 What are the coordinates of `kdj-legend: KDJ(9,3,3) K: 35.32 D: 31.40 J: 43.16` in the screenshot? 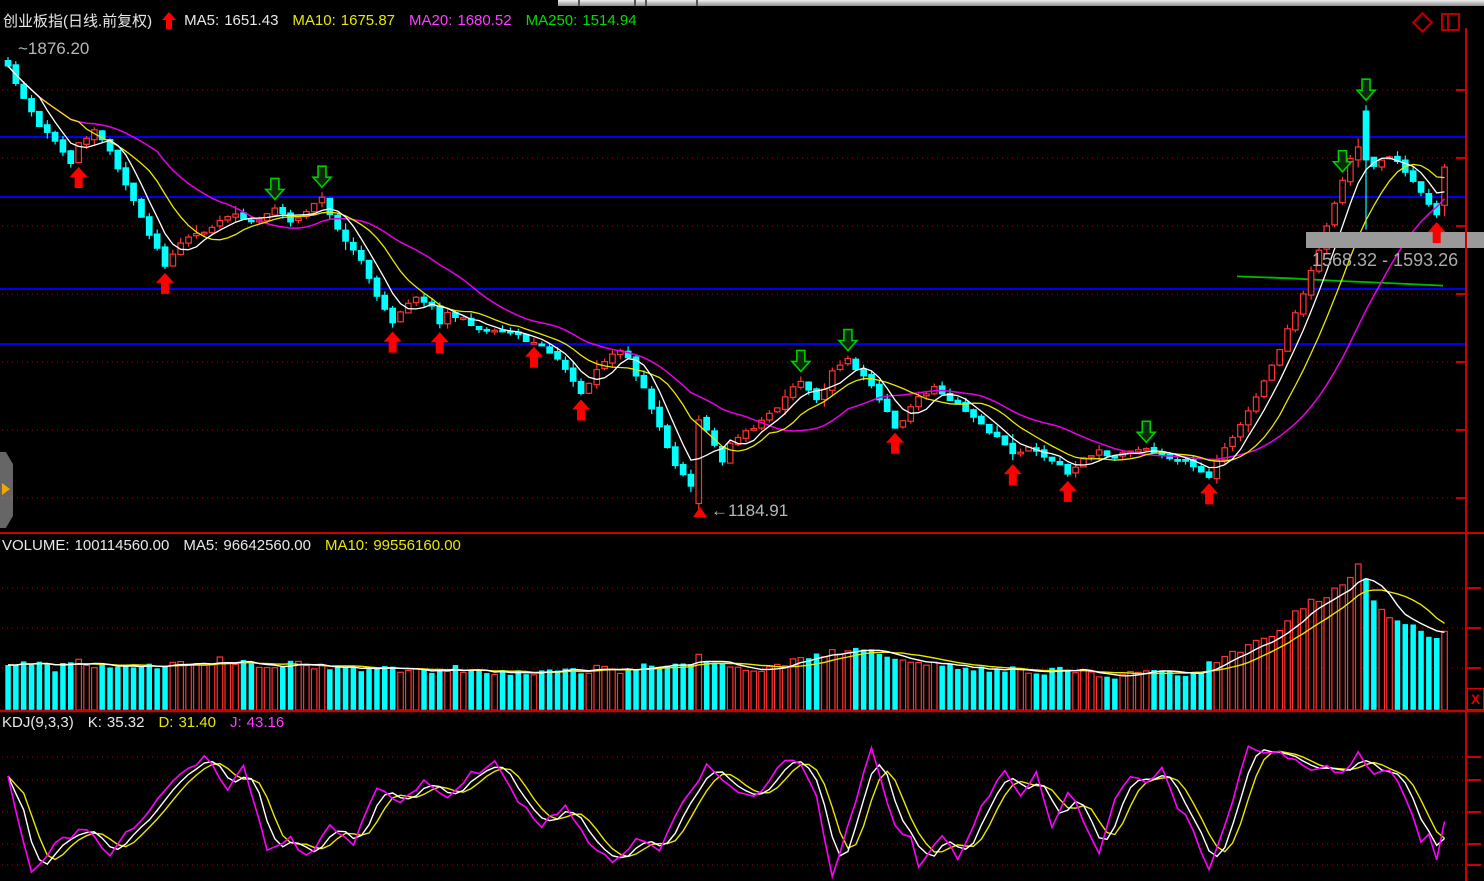 It's located at (150, 722).